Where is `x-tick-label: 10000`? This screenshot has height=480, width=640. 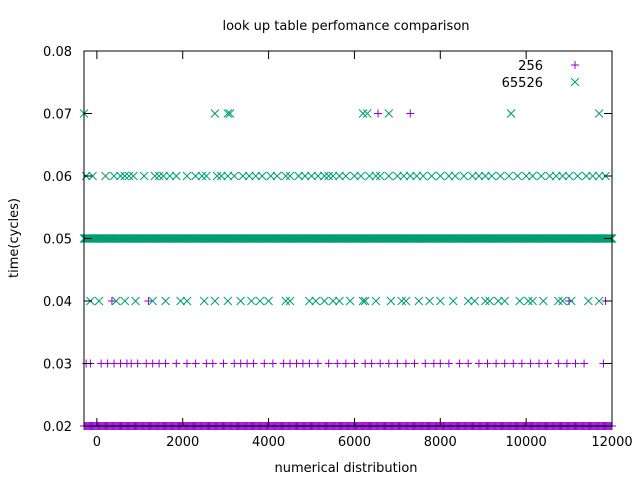
x-tick-label: 10000 is located at coordinates (525, 442).